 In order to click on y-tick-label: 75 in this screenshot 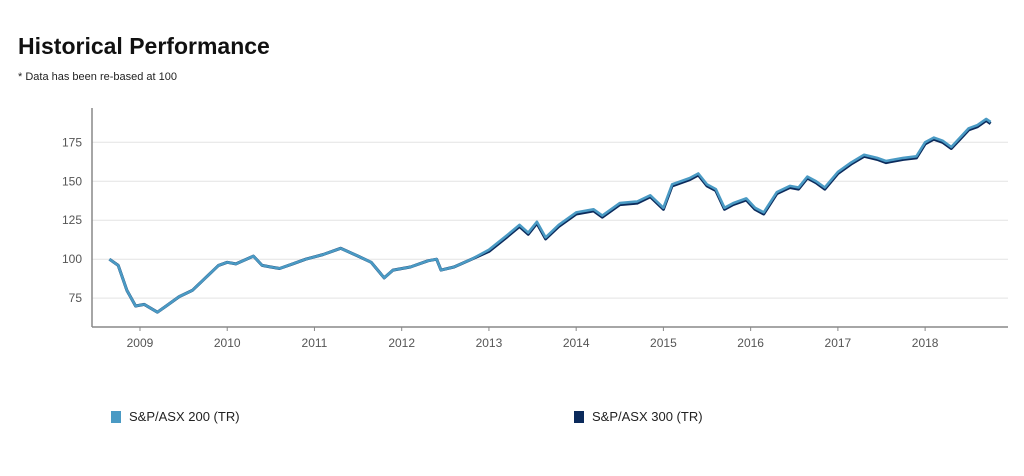, I will do `click(76, 298)`.